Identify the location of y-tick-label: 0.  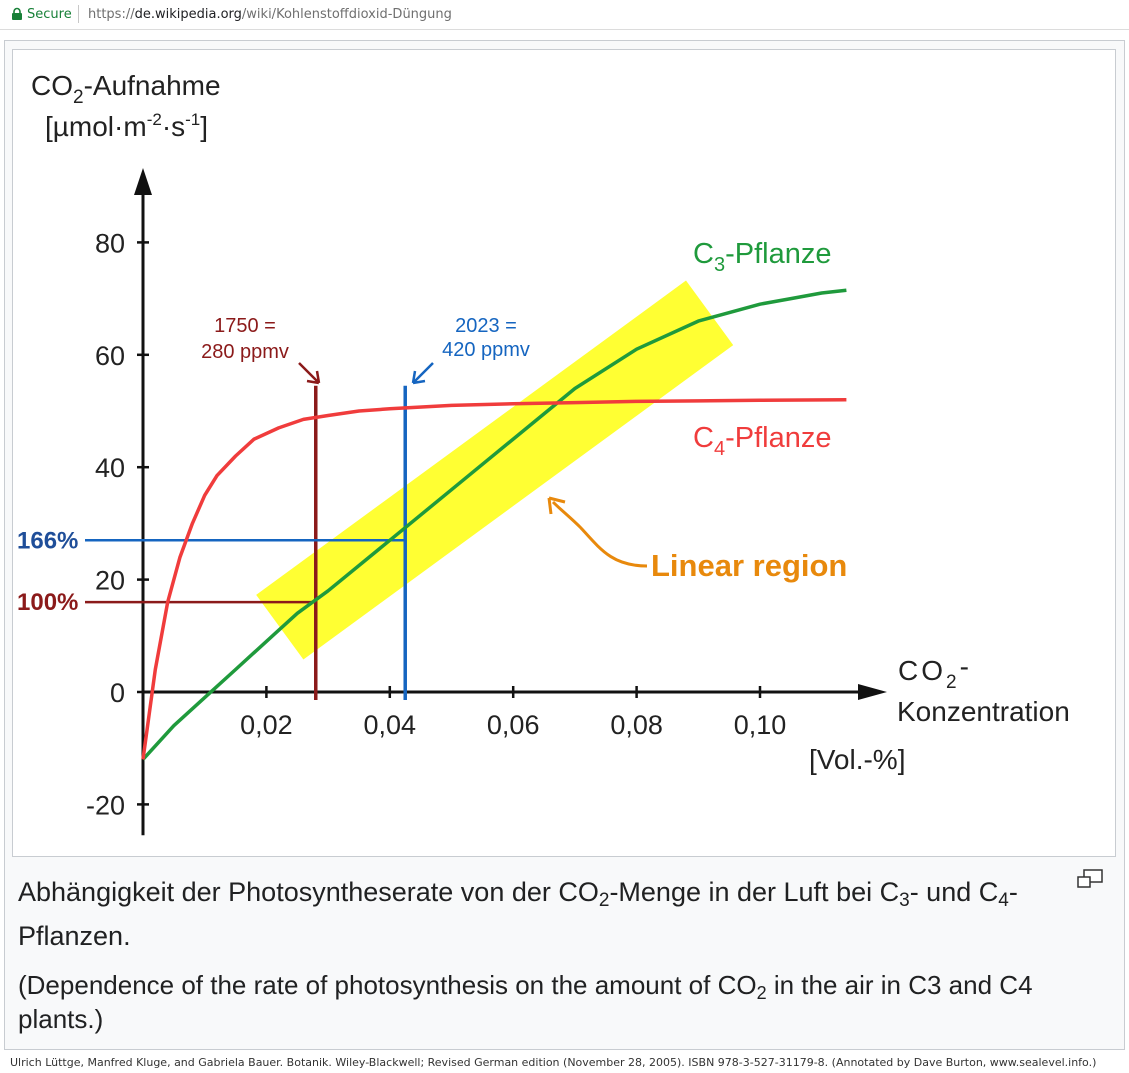
(117, 693).